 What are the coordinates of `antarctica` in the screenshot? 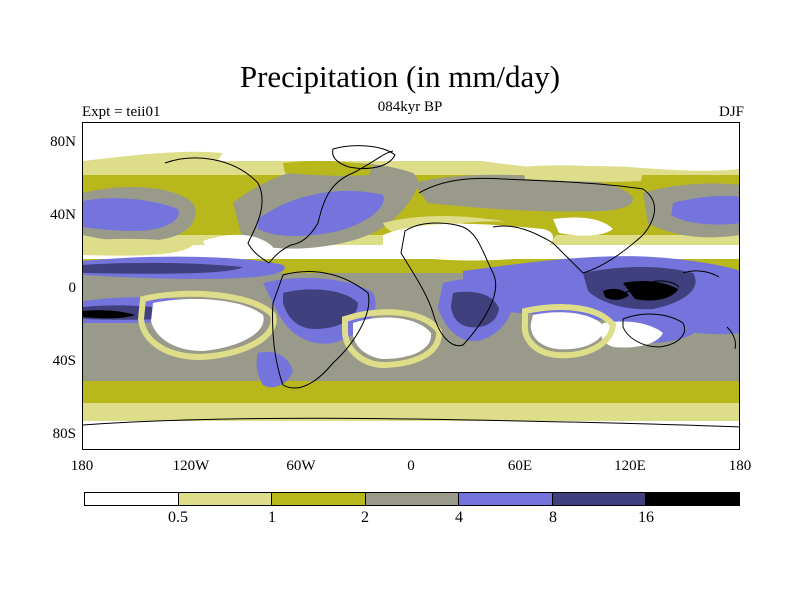 It's located at (411, 422).